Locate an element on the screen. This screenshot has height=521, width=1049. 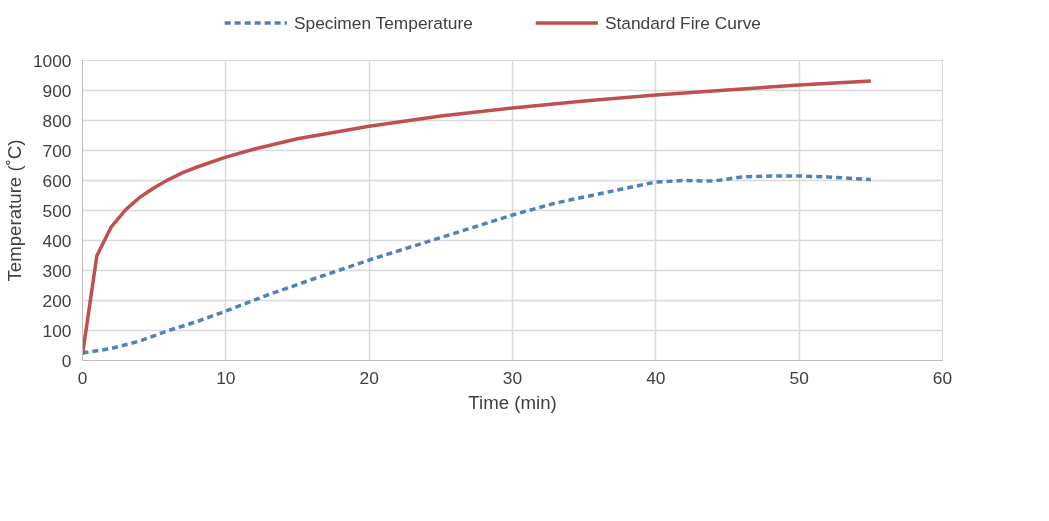
x-tick-label: 50 is located at coordinates (799, 377).